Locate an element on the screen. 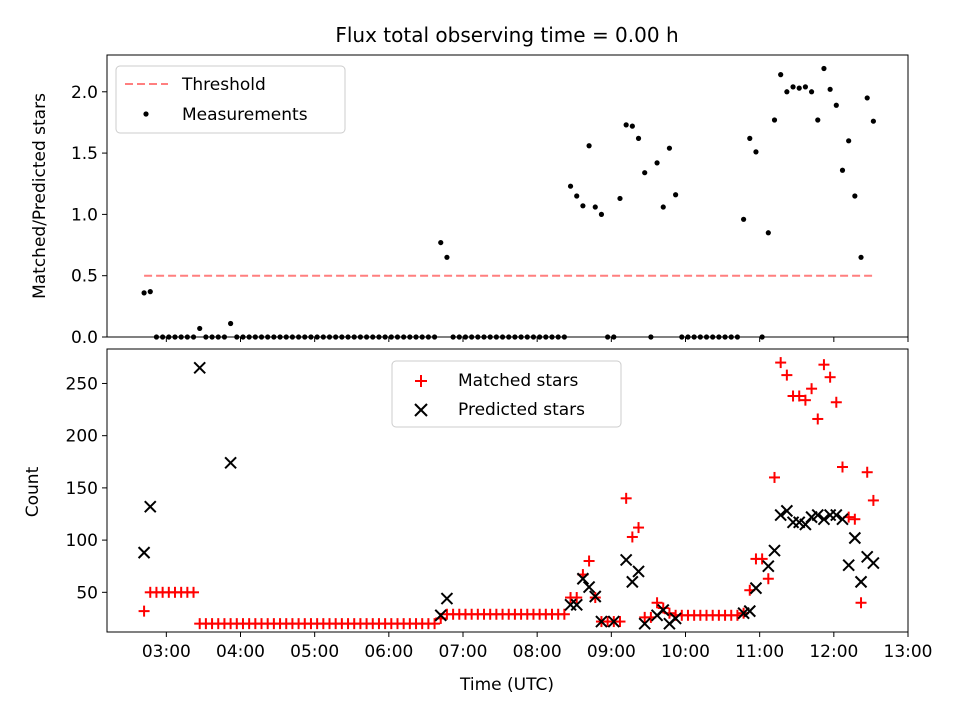 Image resolution: width=960 pixels, height=720 pixels. x-tick-label: 08:00 is located at coordinates (537, 652).